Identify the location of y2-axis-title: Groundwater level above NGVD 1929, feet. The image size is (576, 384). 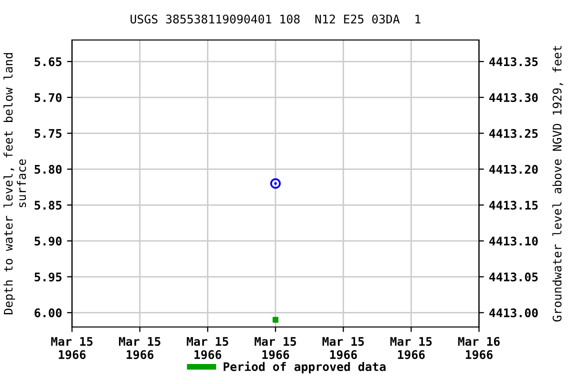
(558, 184).